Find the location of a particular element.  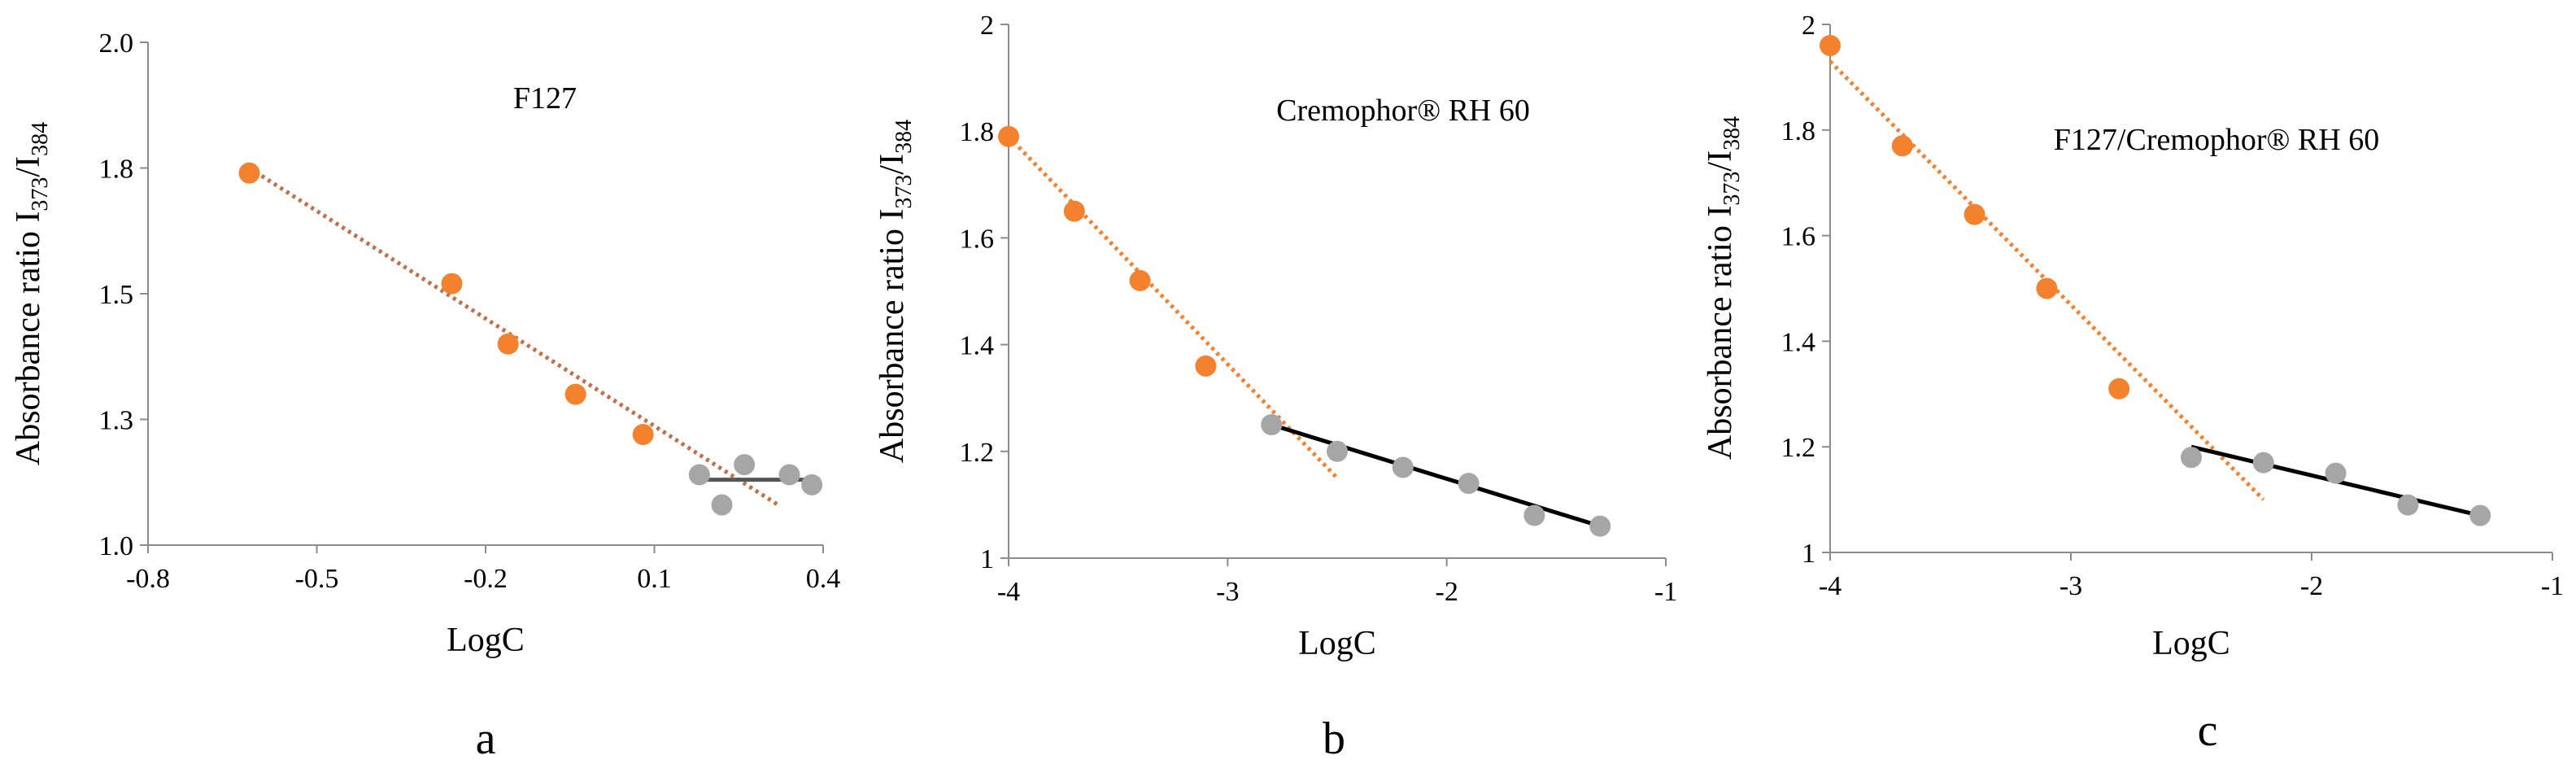

panel-title: F127 is located at coordinates (545, 98).